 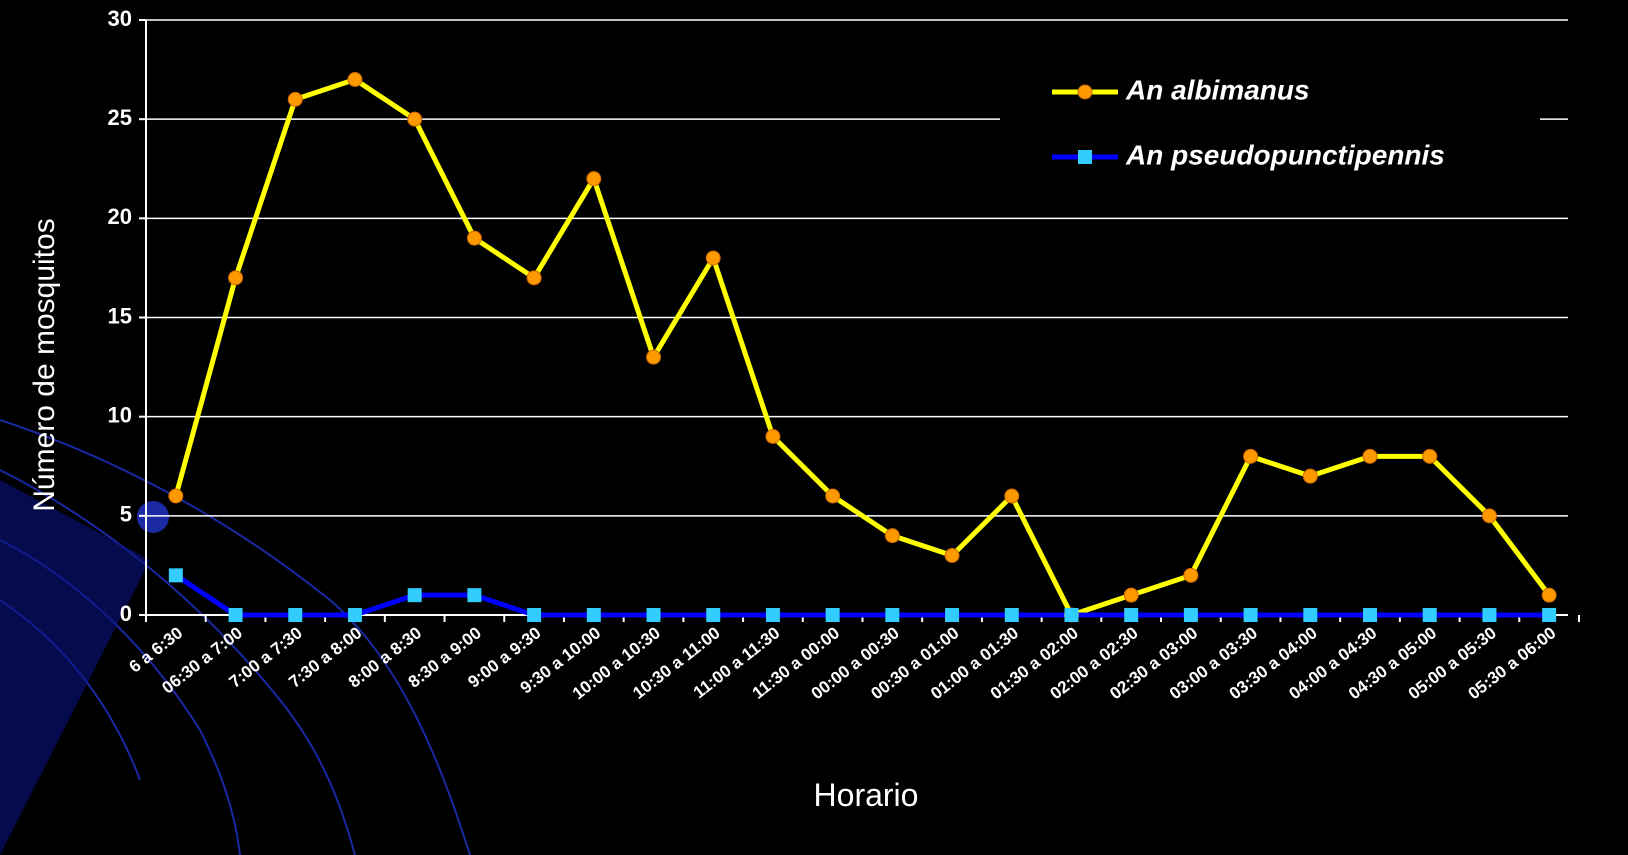 What do you see at coordinates (120, 18) in the screenshot?
I see `y-tick-label: 30` at bounding box center [120, 18].